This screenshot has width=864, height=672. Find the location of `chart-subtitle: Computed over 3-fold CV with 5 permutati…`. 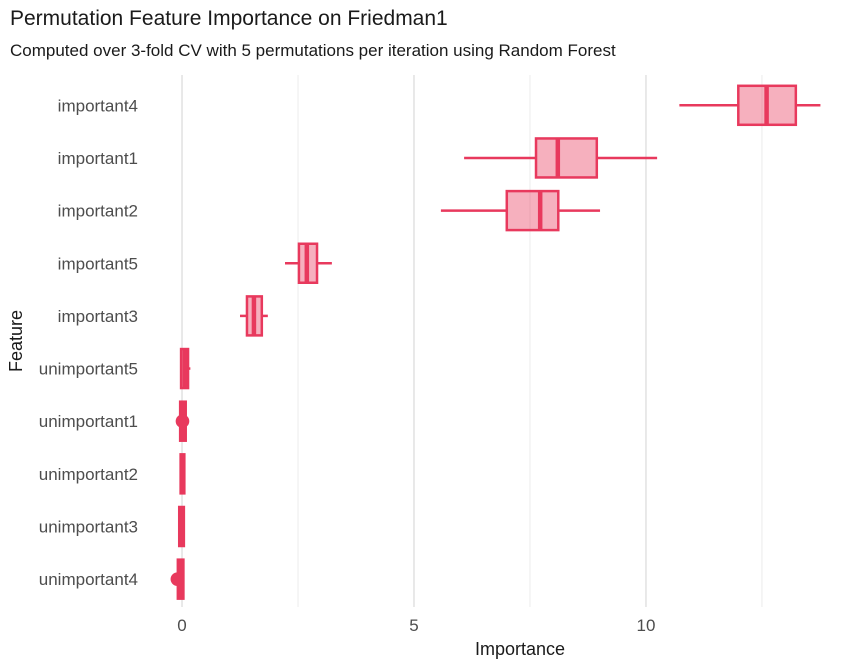

chart-subtitle: Computed over 3-fold CV with 5 permutati… is located at coordinates (313, 50).